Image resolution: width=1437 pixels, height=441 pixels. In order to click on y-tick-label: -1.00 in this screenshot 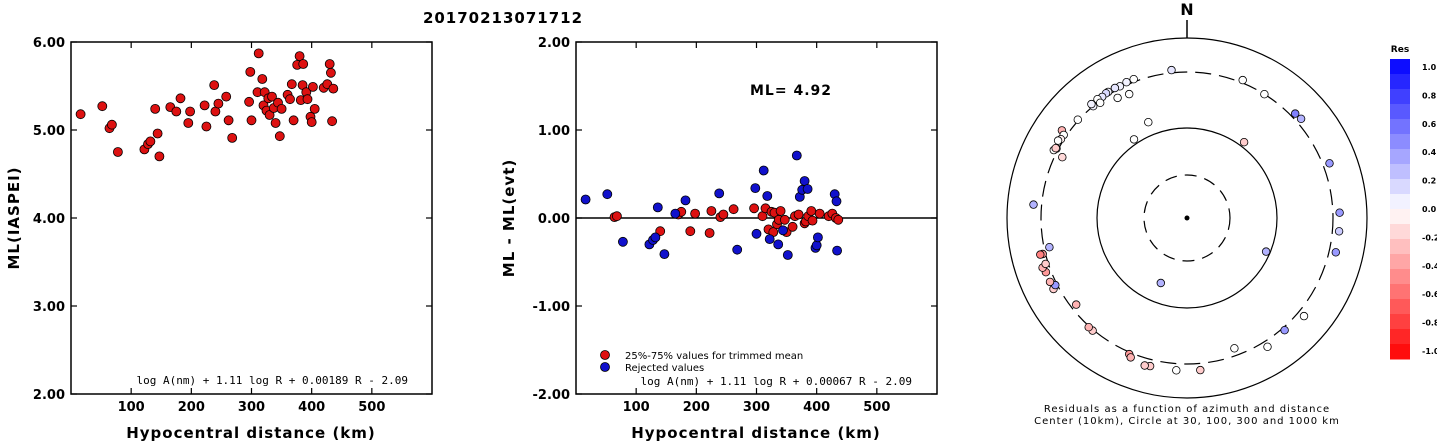, I will do `click(551, 307)`.